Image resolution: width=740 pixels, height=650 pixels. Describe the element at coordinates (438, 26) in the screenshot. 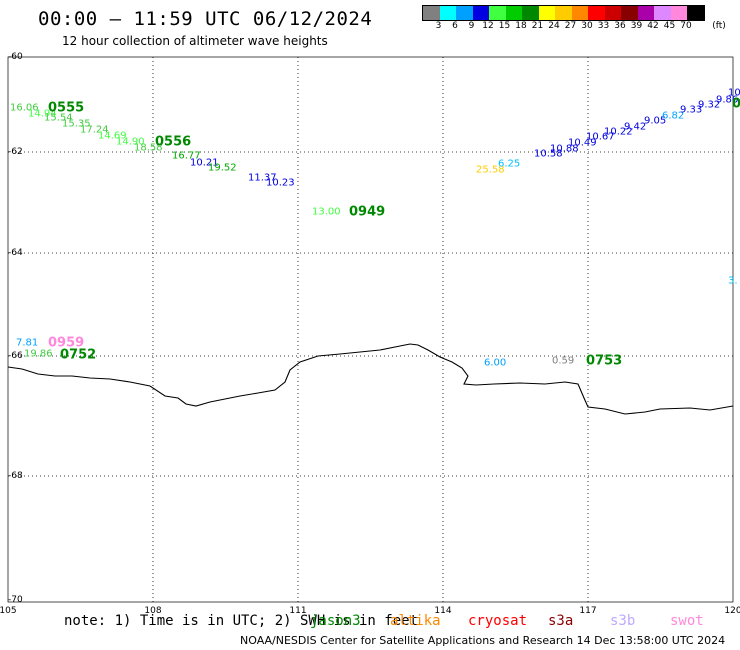

I see `legend-tick-label: 3` at that location.